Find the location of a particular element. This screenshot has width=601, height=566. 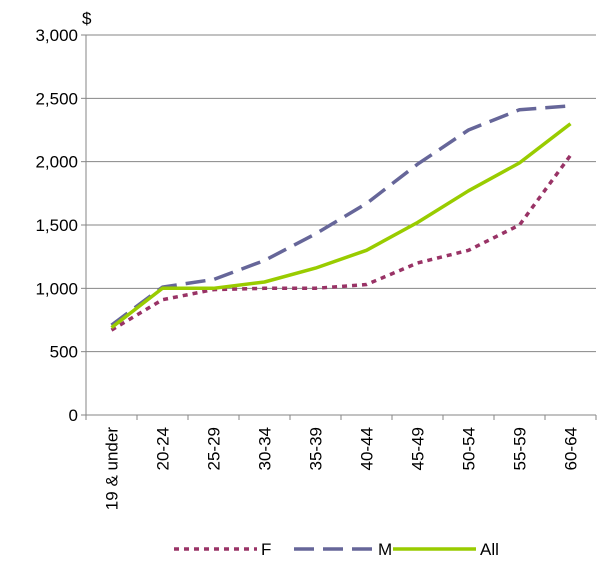

x-tick-label: 50-54 is located at coordinates (469, 448).